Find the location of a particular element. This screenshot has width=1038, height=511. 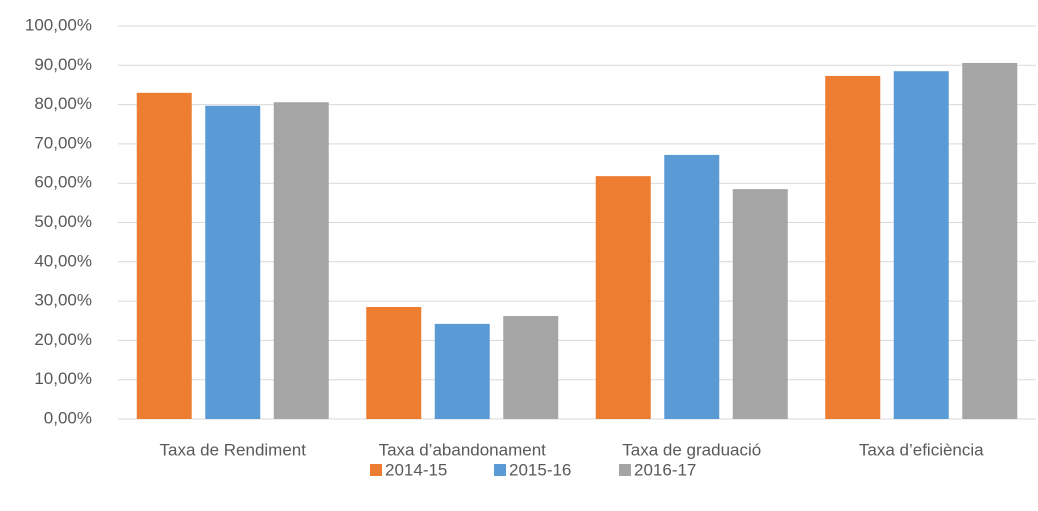

x-tick-label: Taxa d’eficiència is located at coordinates (921, 449).